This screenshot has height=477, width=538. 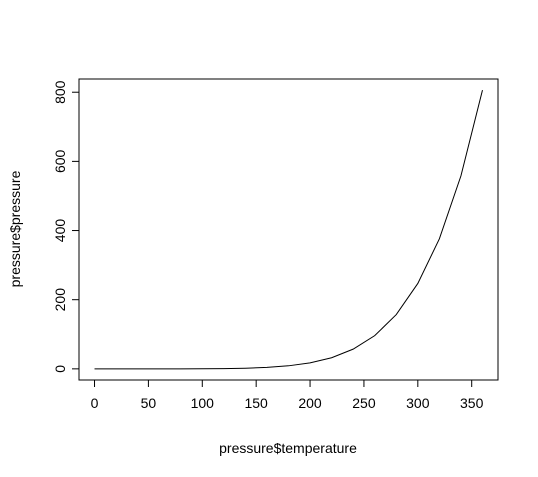 I want to click on x-tick-label: 200, so click(x=310, y=403).